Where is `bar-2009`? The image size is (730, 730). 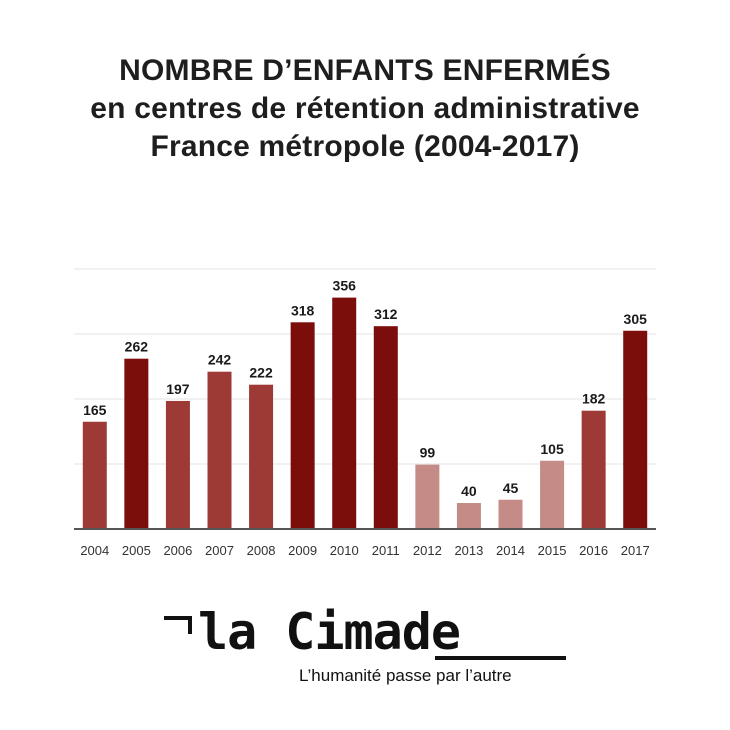 bar-2009 is located at coordinates (302, 425).